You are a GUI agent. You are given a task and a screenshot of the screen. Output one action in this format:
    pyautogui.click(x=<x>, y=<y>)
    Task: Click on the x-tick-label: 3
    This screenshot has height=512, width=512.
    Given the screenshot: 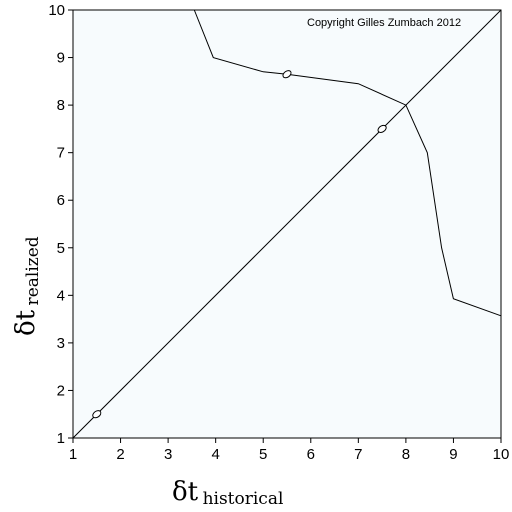 What is the action you would take?
    pyautogui.click(x=168, y=454)
    